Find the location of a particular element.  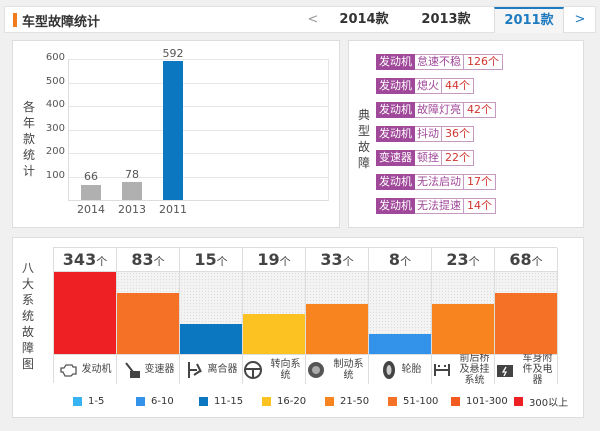

system-column: 15个 离合器 is located at coordinates (211, 316).